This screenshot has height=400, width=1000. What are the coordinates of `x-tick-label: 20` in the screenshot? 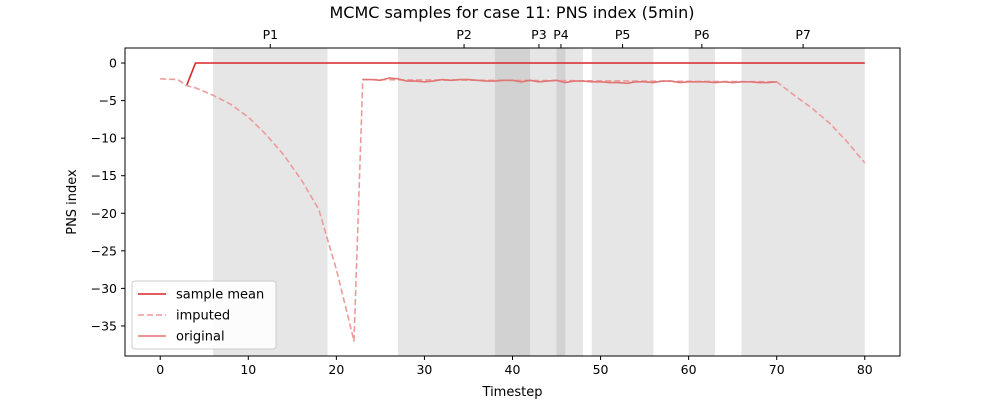 It's located at (336, 369).